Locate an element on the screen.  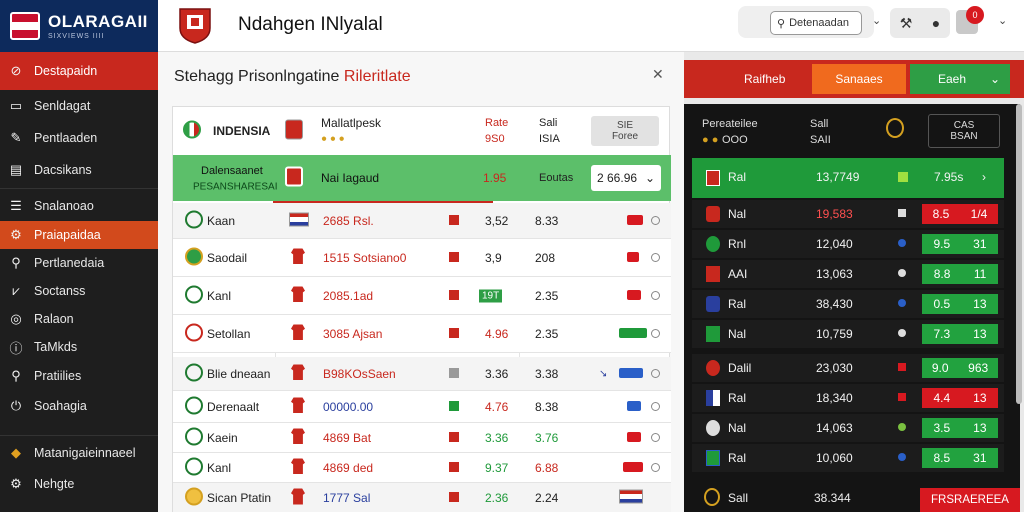
sidebar-item-8: ◎ Ralaon is located at coordinates (79, 319).